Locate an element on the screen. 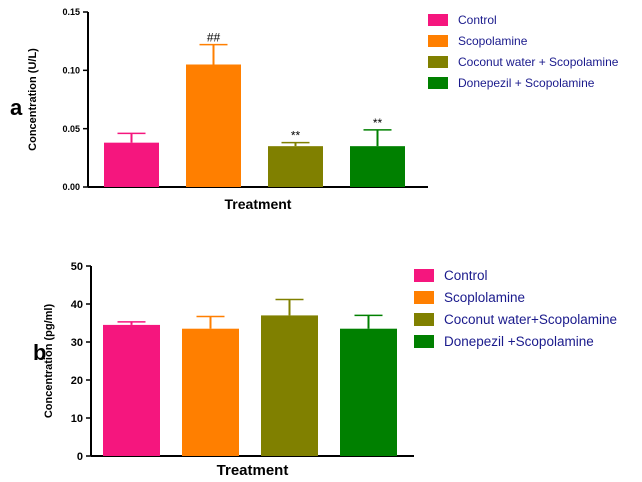 The height and width of the screenshot is (482, 642). legend-item-a: Scopolamine is located at coordinates (477, 41).